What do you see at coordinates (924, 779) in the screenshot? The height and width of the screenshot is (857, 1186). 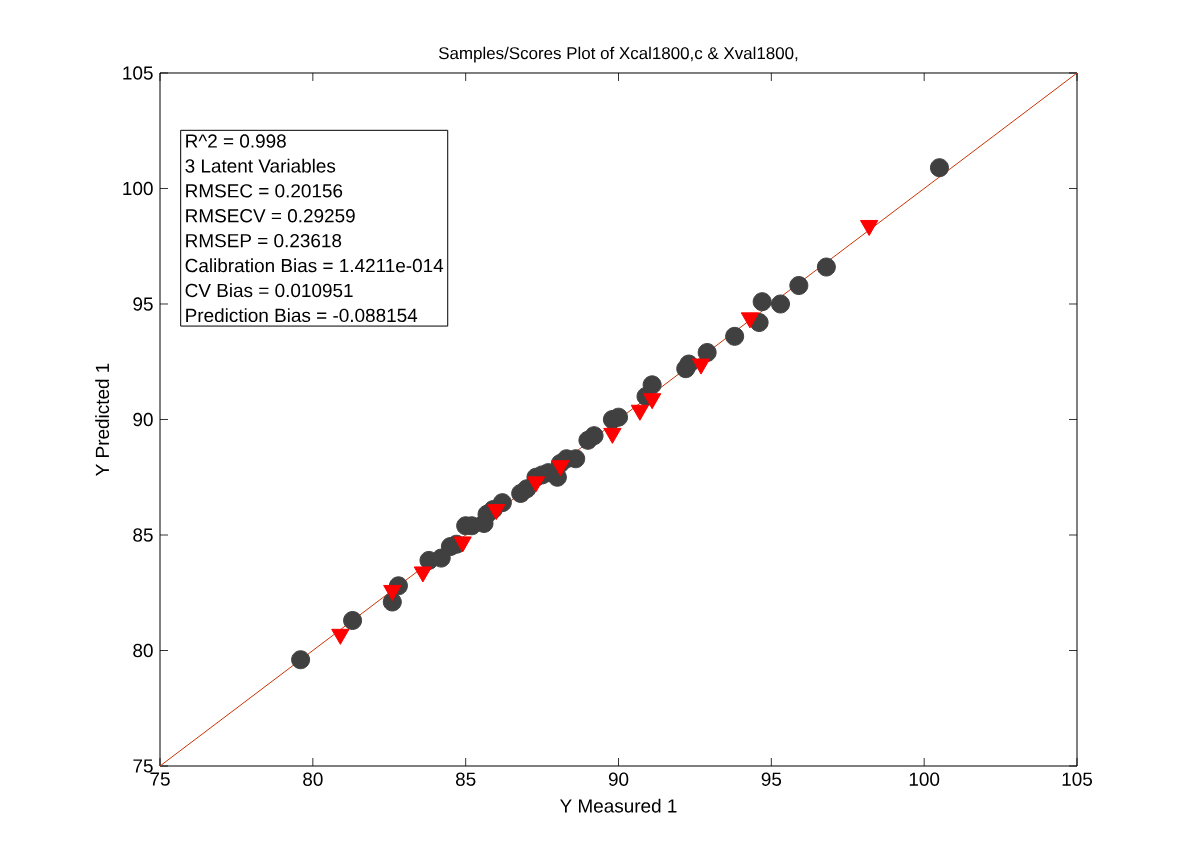 I see `x-tick-label: 100` at bounding box center [924, 779].